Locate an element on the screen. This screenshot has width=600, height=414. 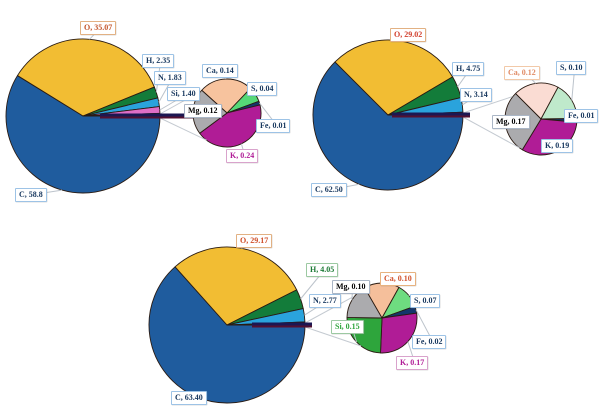
chart-3-secondary-pie is located at coordinates (382, 318).